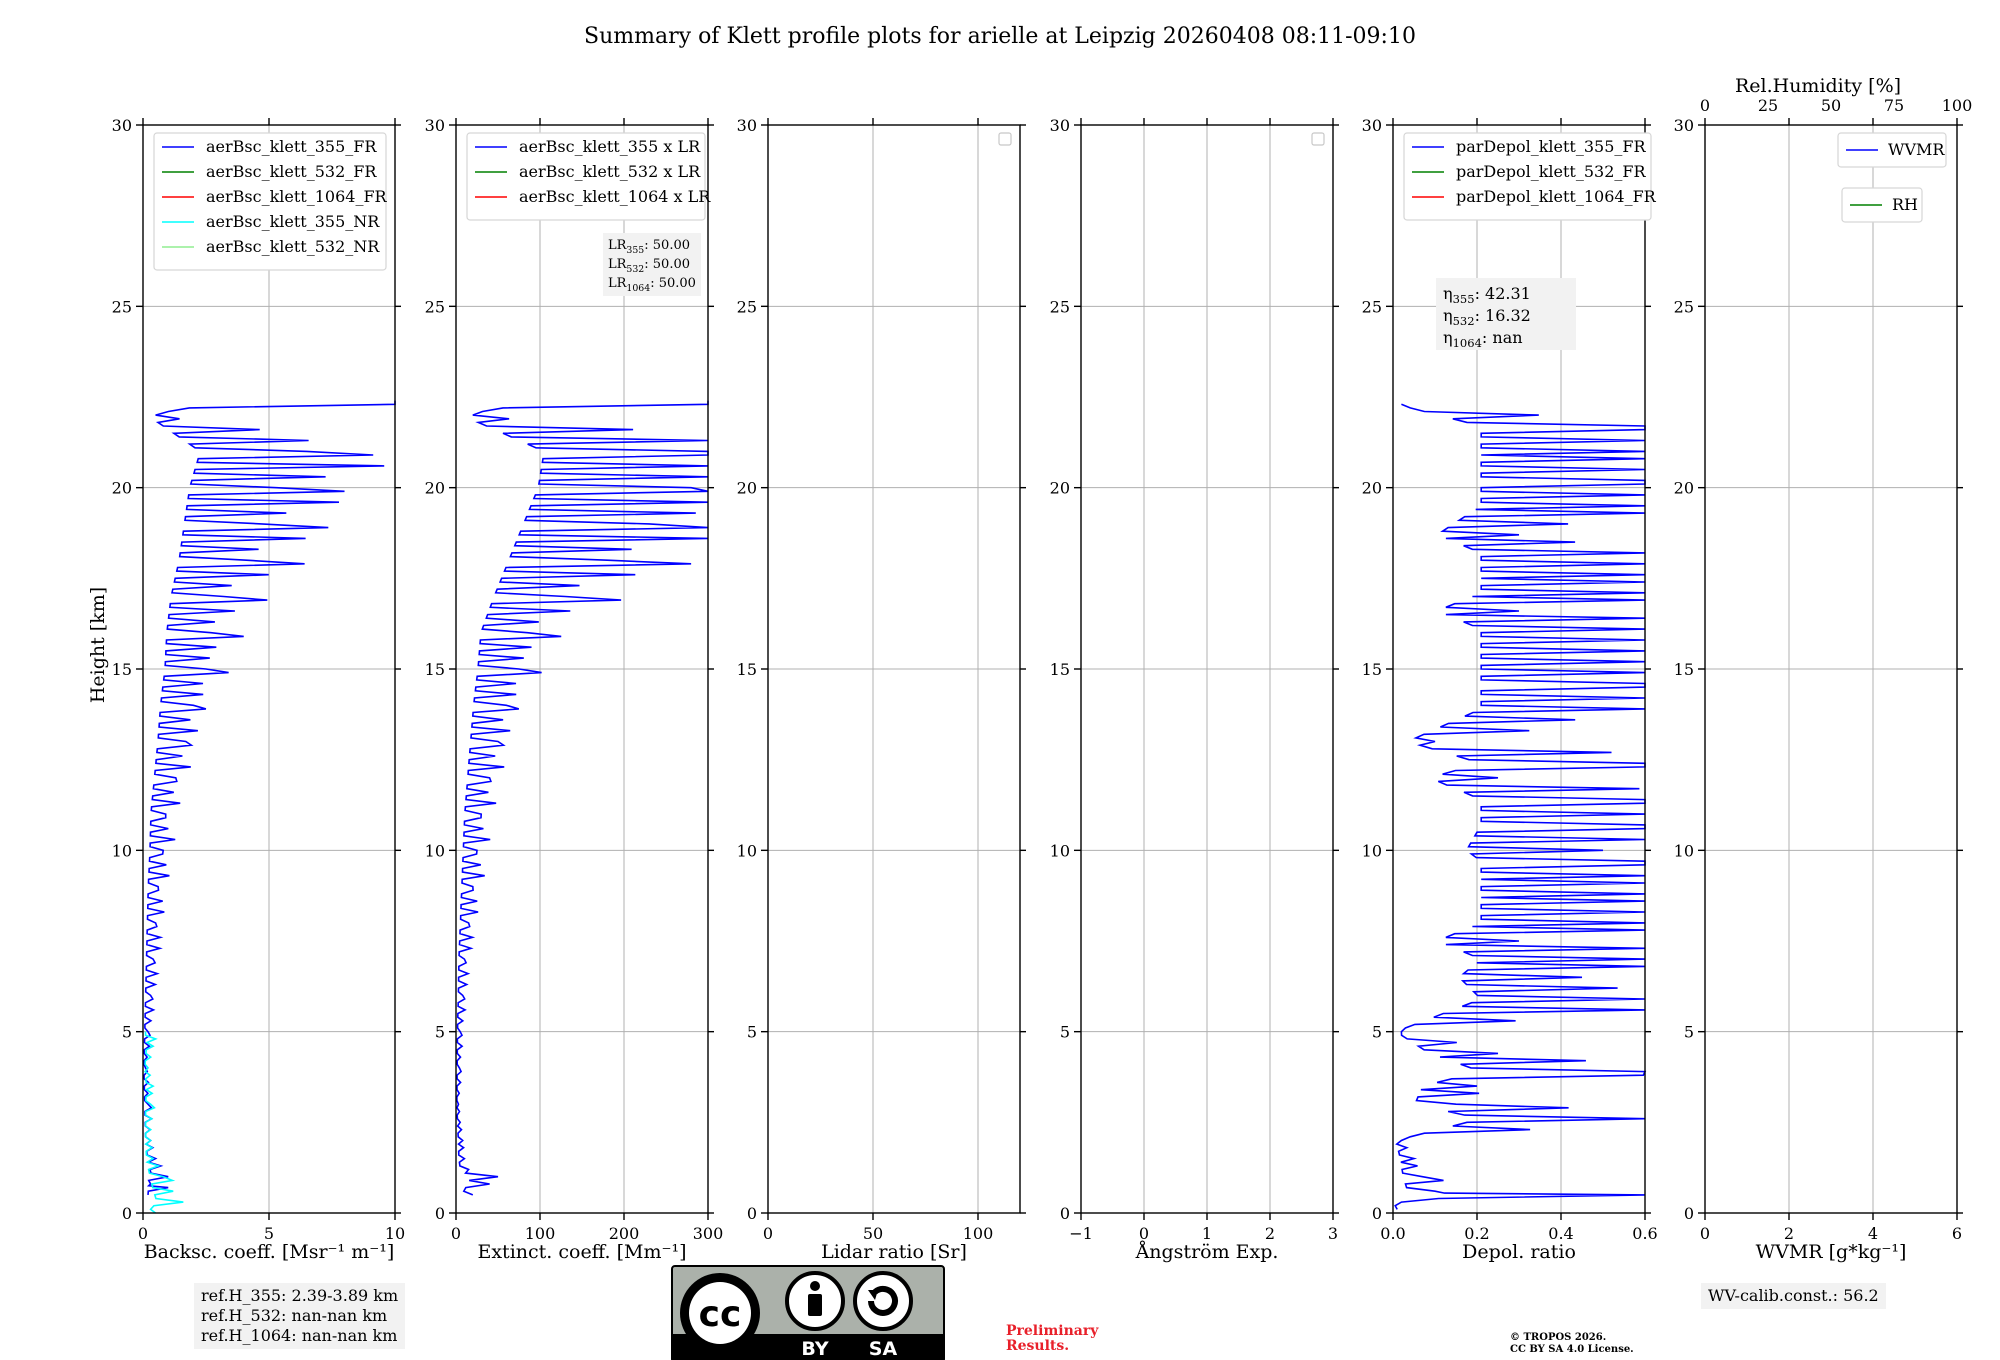  What do you see at coordinates (291, 146) in the screenshot?
I see `legend-label: aerBsc_klett_355_FR` at bounding box center [291, 146].